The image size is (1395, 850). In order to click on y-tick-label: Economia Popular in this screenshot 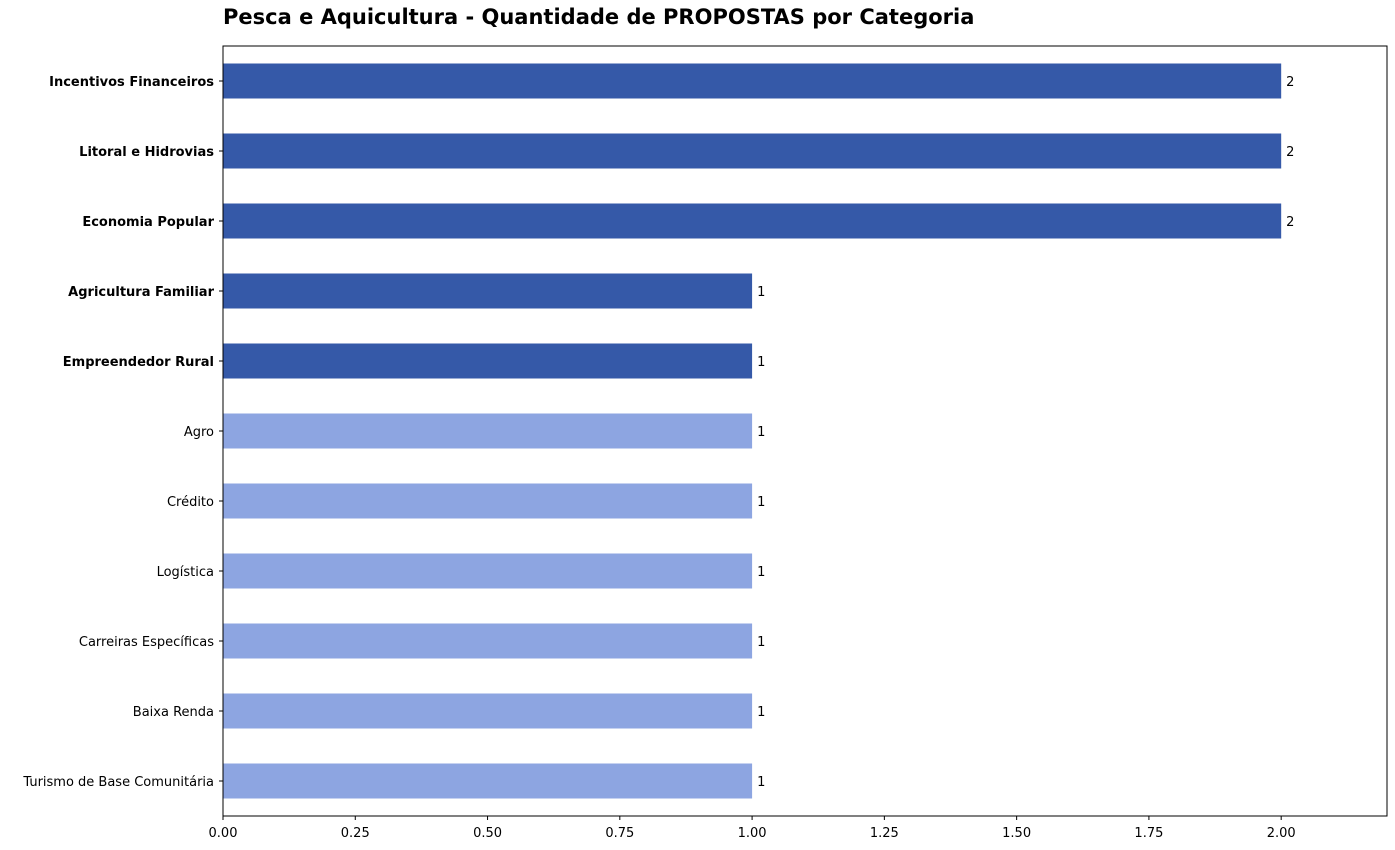, I will do `click(148, 222)`.